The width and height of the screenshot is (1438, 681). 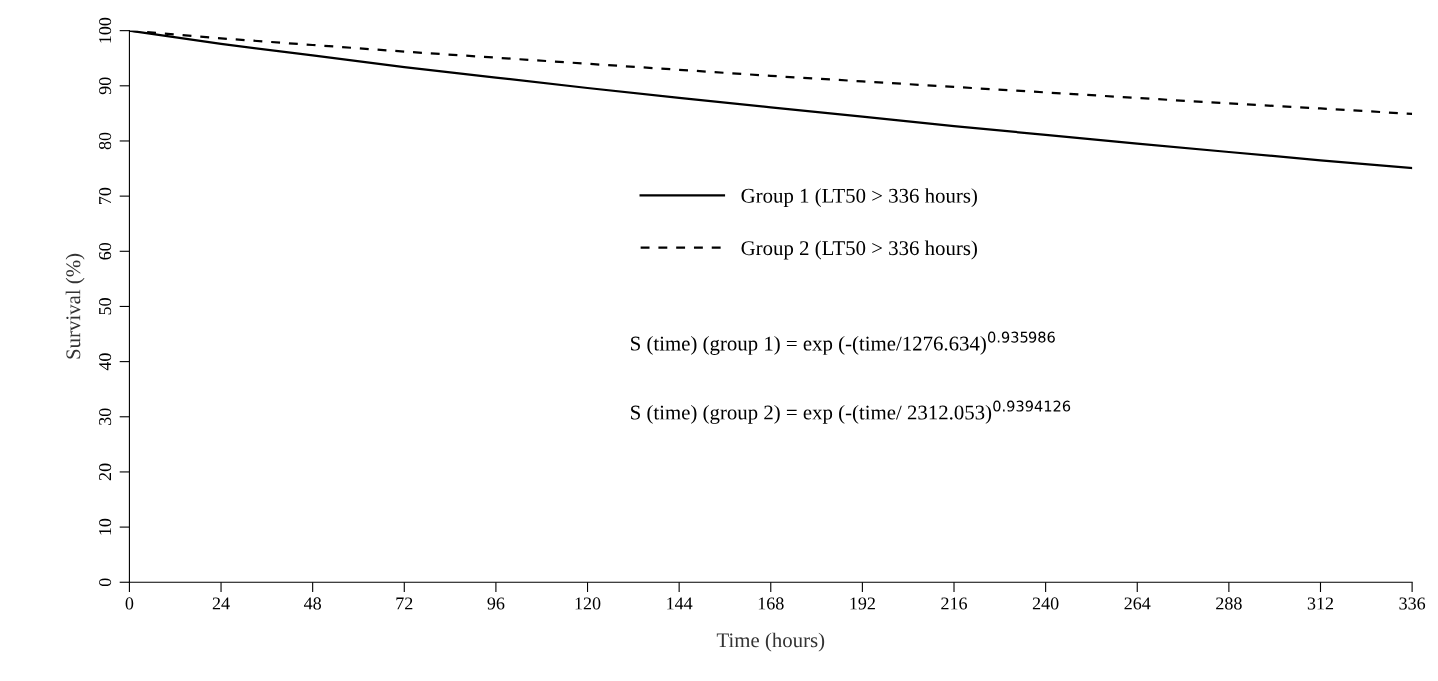 What do you see at coordinates (404, 603) in the screenshot?
I see `x-tick-label: 72` at bounding box center [404, 603].